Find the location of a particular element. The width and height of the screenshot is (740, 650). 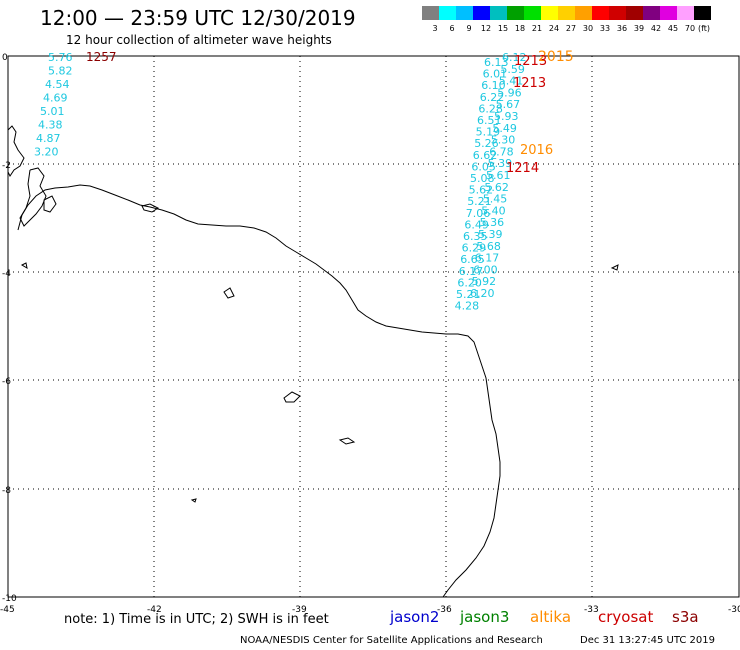

colorbar-tick-label: 70 is located at coordinates (690, 28).